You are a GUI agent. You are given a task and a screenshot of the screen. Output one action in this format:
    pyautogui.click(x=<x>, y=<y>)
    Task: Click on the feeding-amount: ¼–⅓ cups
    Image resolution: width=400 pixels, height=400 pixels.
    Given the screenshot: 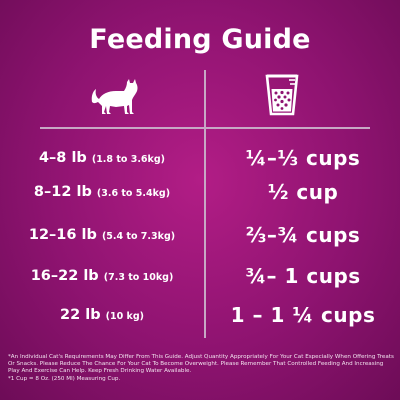 What is the action you would take?
    pyautogui.click(x=303, y=158)
    